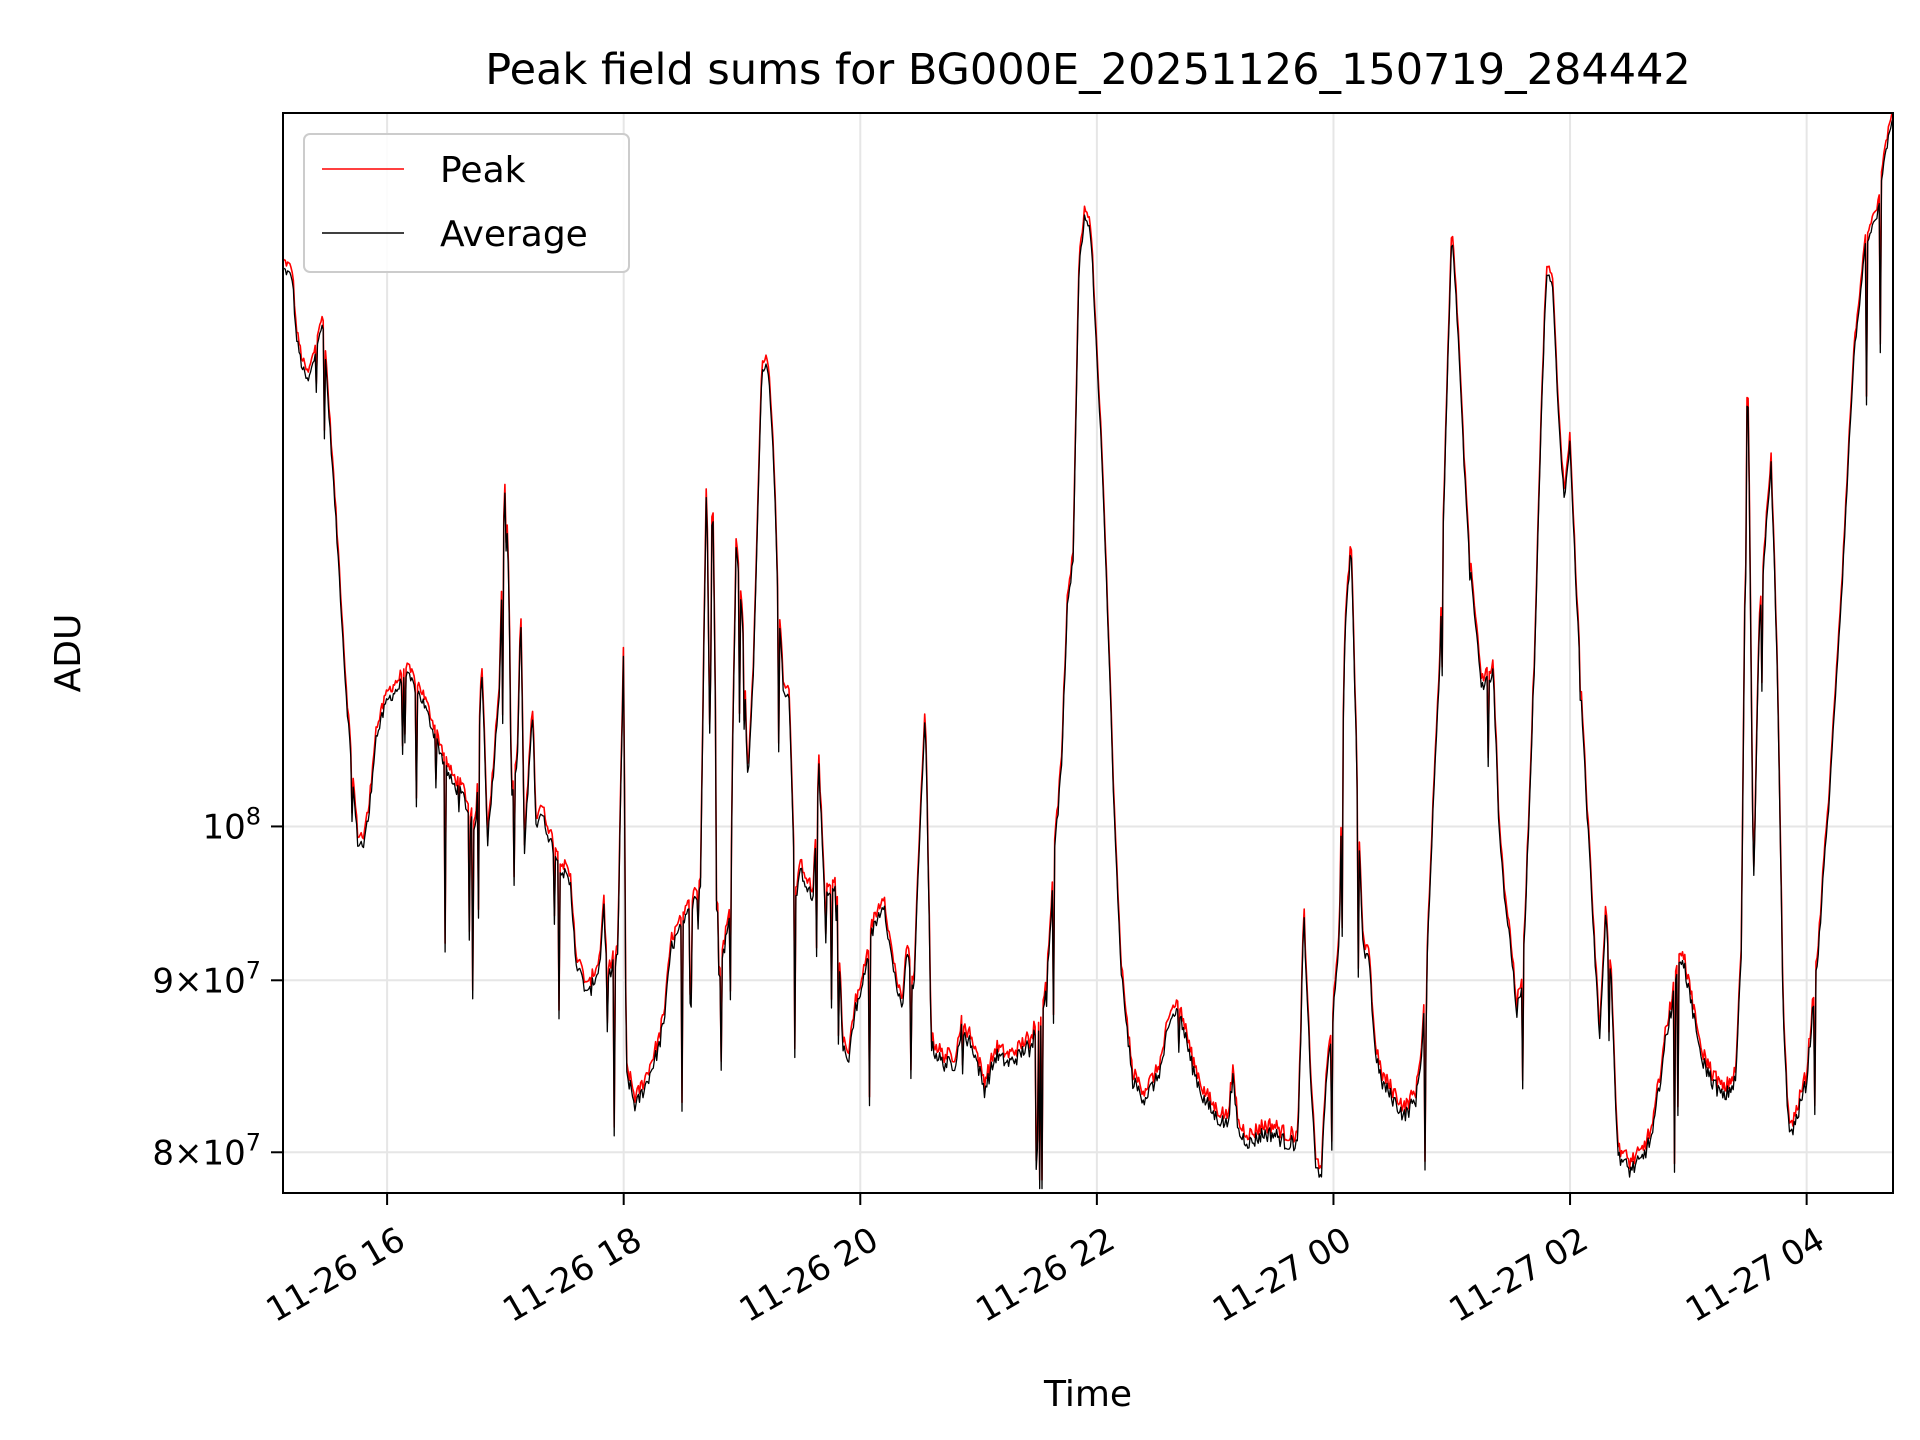 The width and height of the screenshot is (1920, 1440). What do you see at coordinates (206, 1150) in the screenshot?
I see `y-tick-label: 8×107` at bounding box center [206, 1150].